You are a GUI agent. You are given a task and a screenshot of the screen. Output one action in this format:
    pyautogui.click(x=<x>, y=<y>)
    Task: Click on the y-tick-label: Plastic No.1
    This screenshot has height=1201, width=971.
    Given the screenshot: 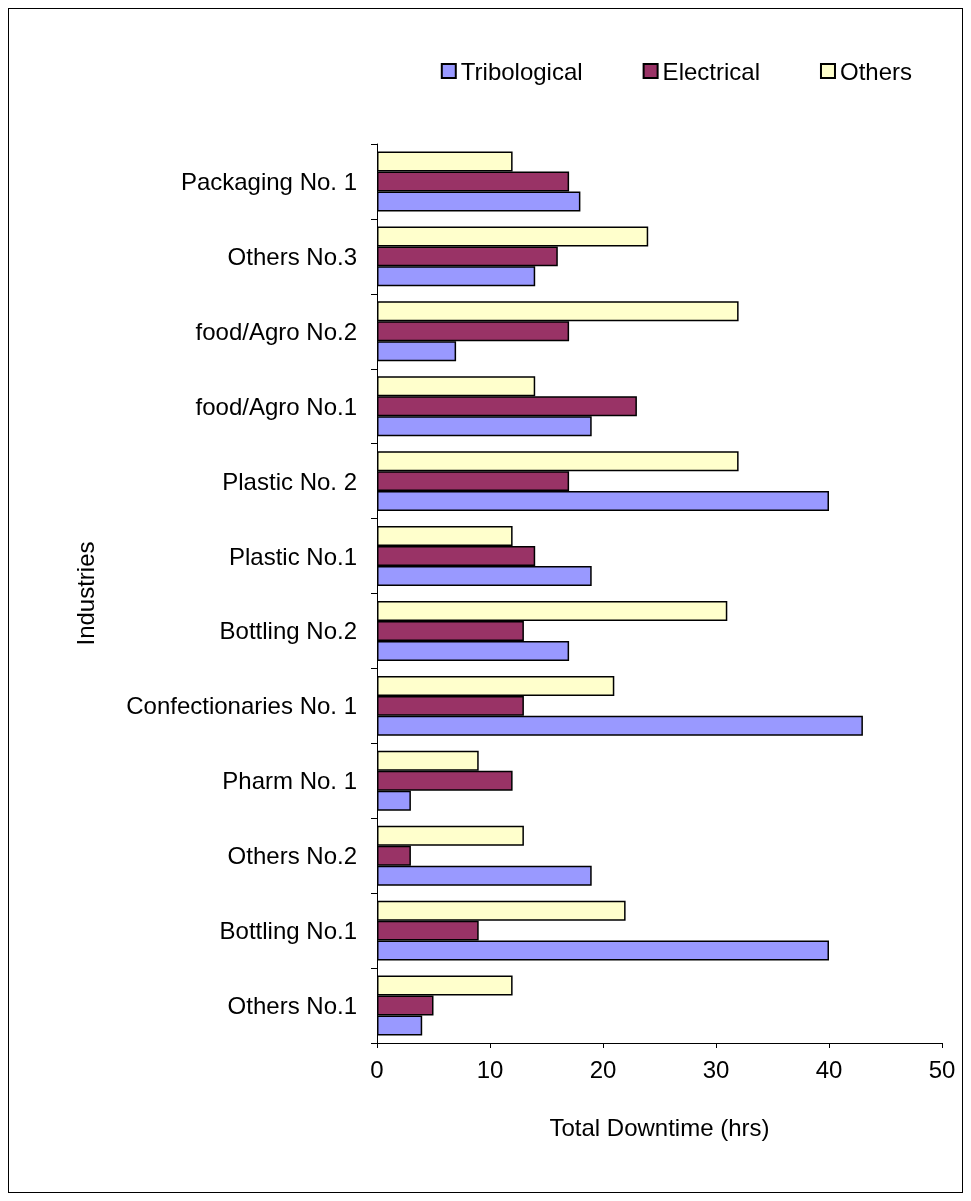 What is the action you would take?
    pyautogui.click(x=292, y=556)
    